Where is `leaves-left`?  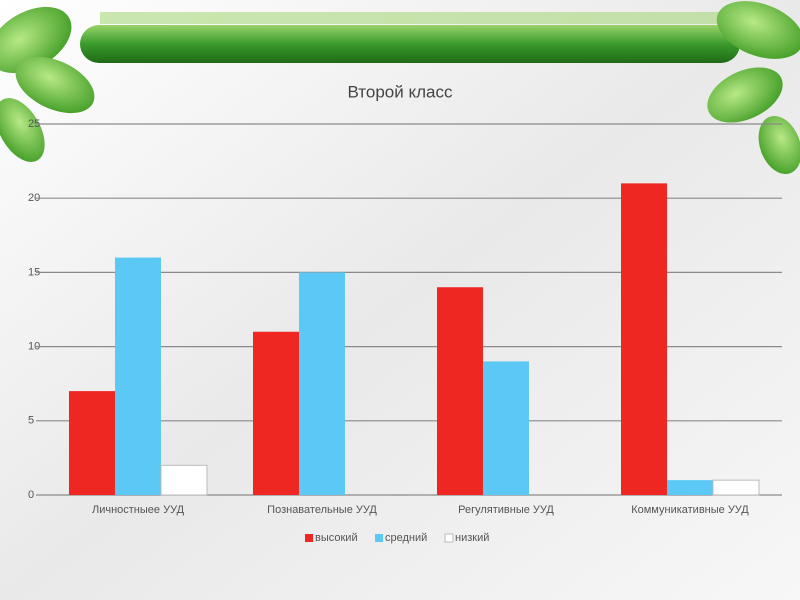
leaves-left is located at coordinates (47, 84).